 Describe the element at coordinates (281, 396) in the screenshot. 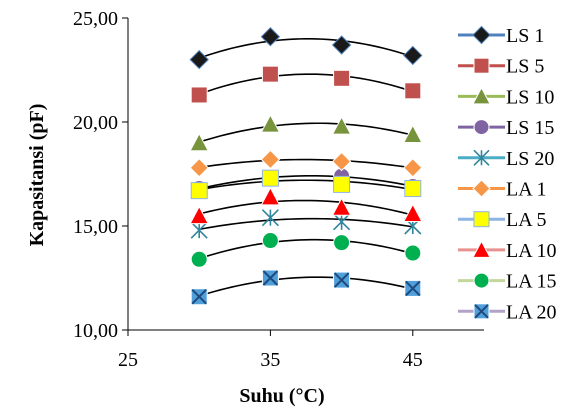

I see `x-axis-title: Suhu (°C)` at that location.